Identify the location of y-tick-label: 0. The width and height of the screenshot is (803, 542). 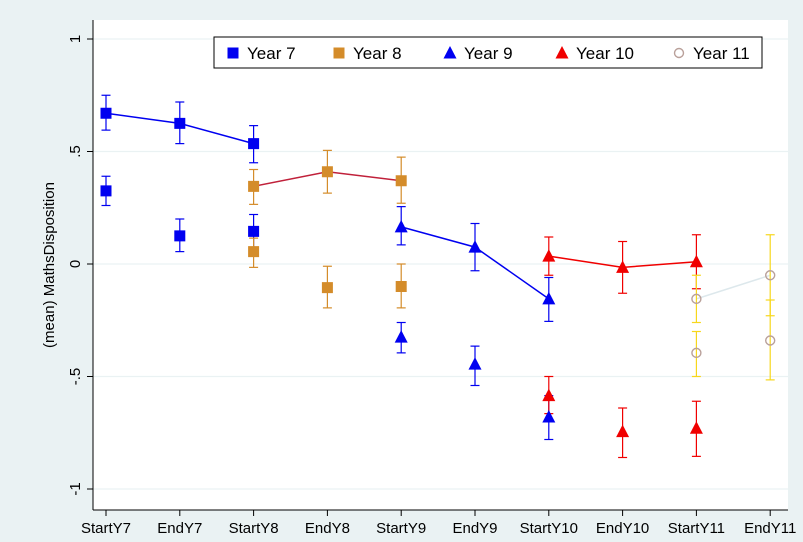
(75, 264).